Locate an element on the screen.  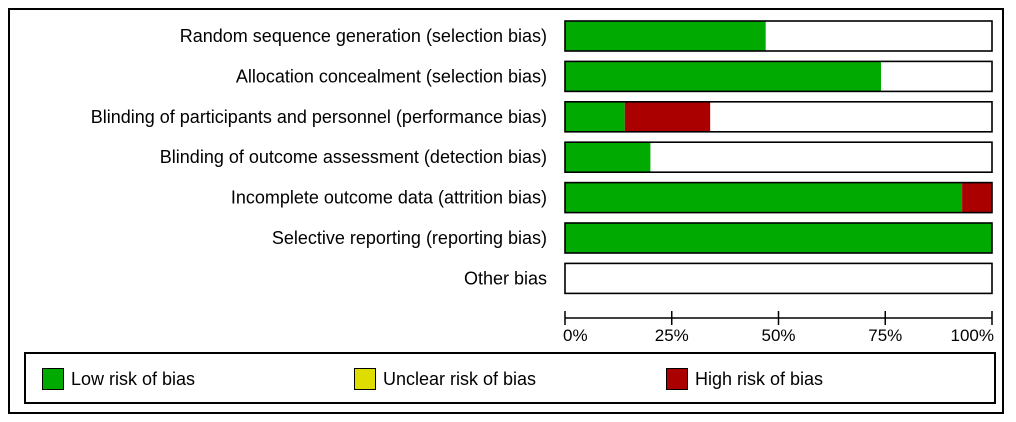
category-label: Selective reporting (reporting bias) is located at coordinates (409, 238).